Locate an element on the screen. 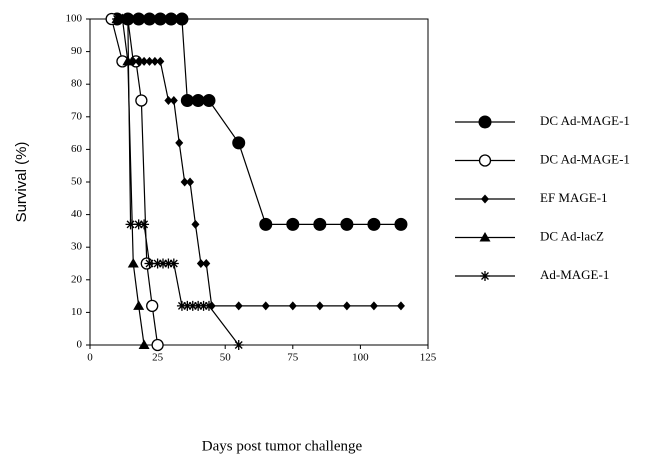 This screenshot has height=456, width=645. y-tick-label: 10 is located at coordinates (77, 312).